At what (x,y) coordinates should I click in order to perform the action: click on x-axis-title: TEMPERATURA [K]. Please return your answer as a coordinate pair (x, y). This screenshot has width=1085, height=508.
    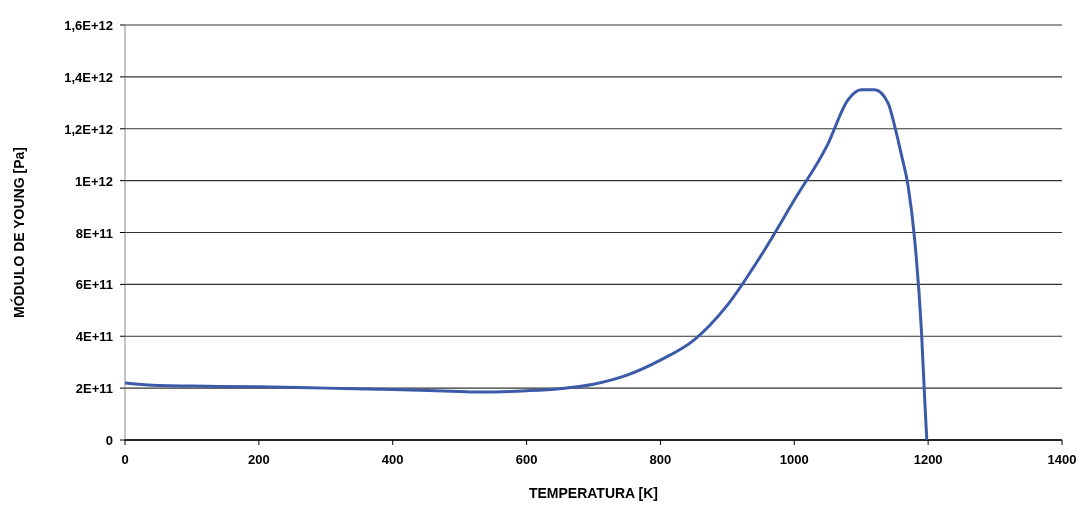
    Looking at the image, I should click on (593, 493).